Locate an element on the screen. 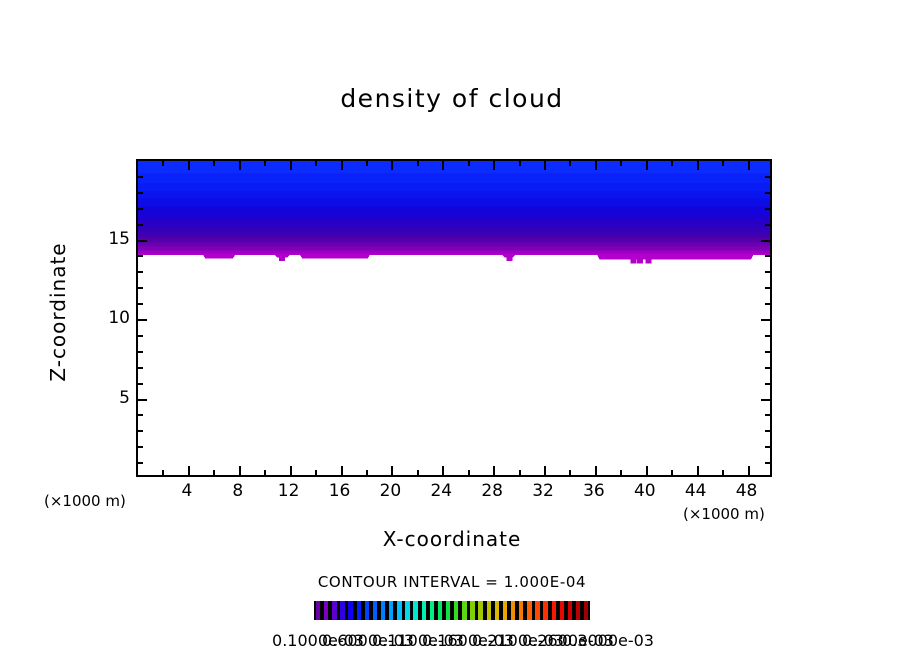 This screenshot has width=904, height=654. colorbar-tick-label: 0.1600e-03 is located at coordinates (468, 640).